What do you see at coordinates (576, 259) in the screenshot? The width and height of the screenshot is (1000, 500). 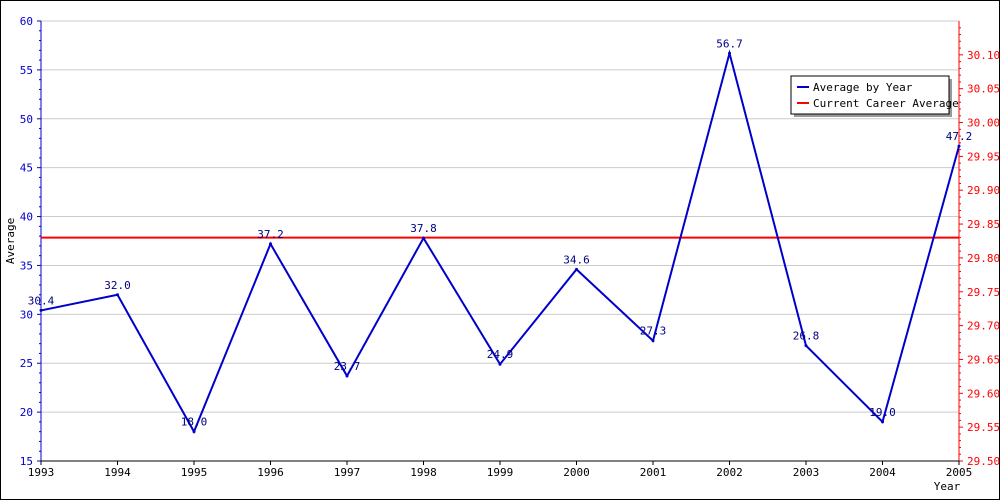 I see `data-label: 34.6` at bounding box center [576, 259].